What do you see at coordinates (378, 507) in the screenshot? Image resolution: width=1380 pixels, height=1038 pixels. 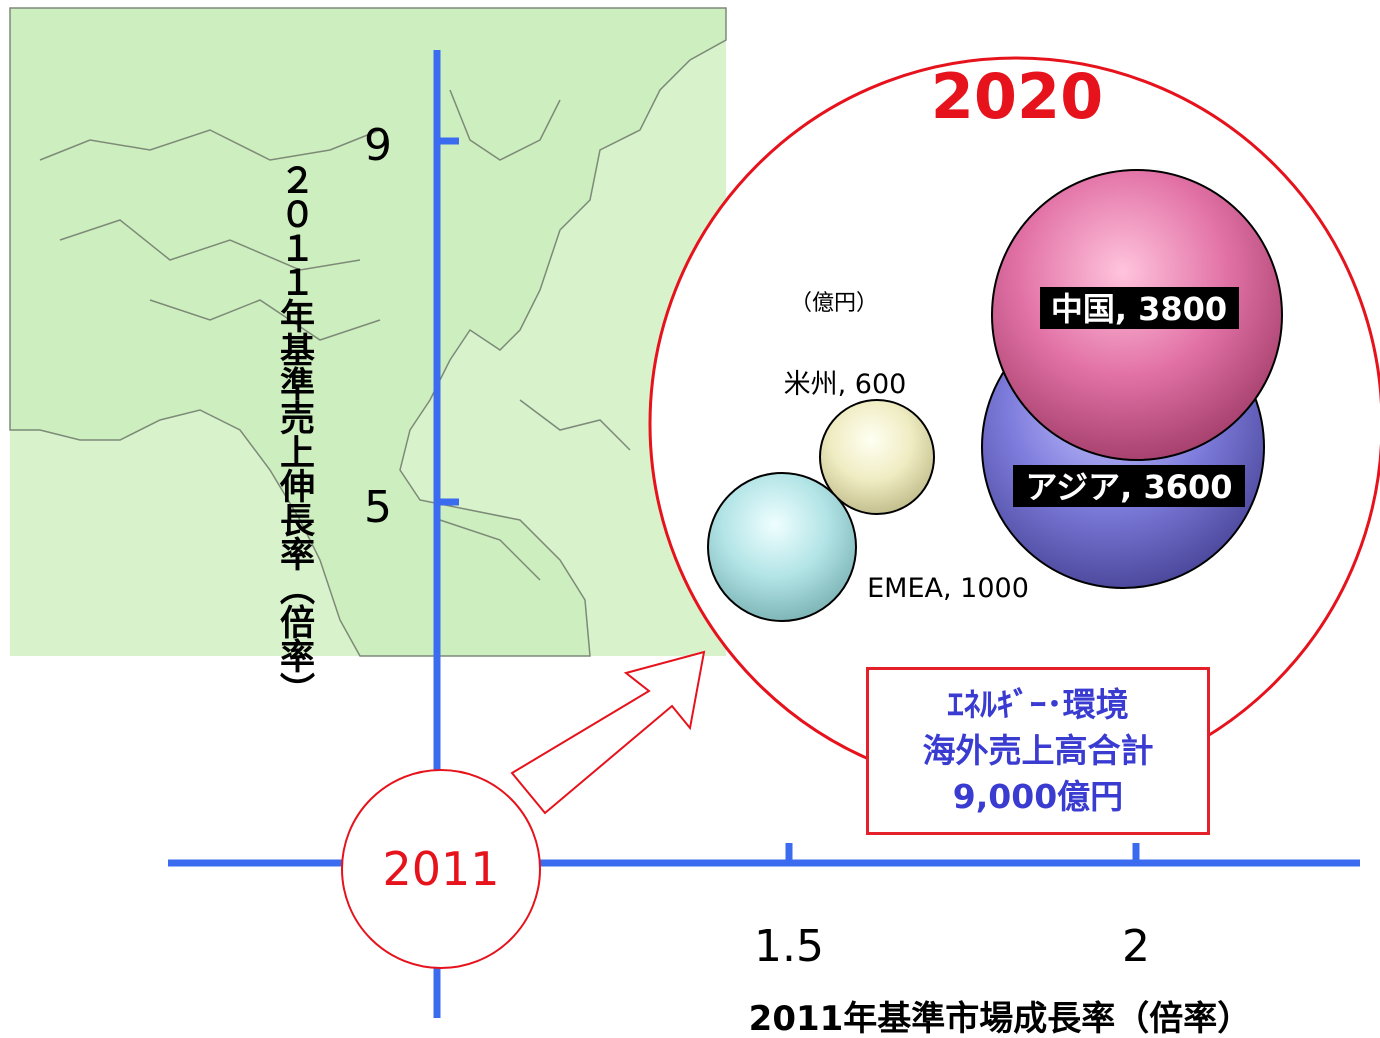 I see `y-tick-label-5: 5` at bounding box center [378, 507].